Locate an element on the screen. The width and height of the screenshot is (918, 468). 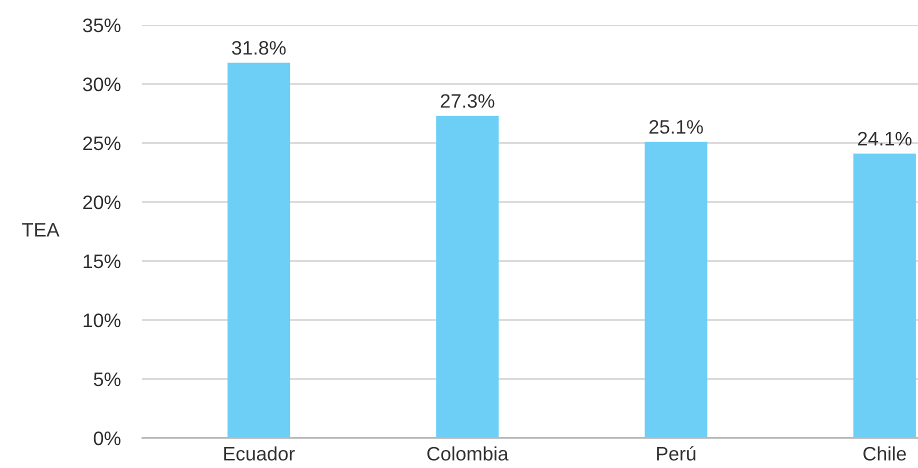
y-tick-label: 0% is located at coordinates (107, 438).